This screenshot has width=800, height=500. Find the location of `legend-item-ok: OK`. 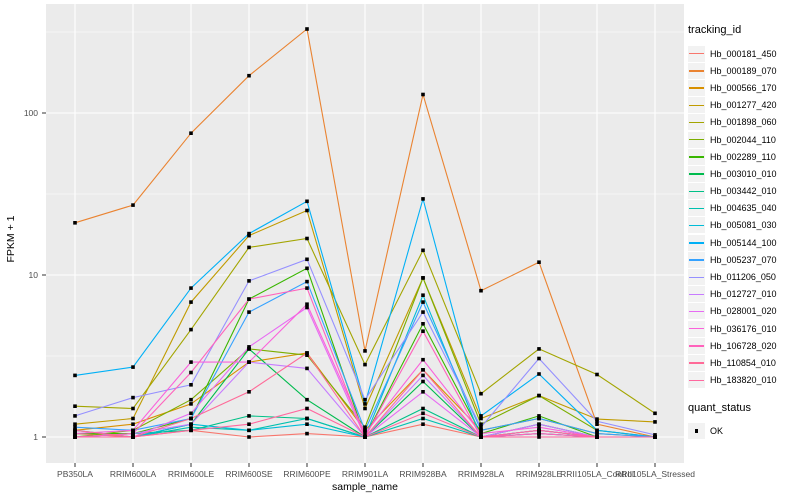

legend-item-ok: OK is located at coordinates (743, 431).